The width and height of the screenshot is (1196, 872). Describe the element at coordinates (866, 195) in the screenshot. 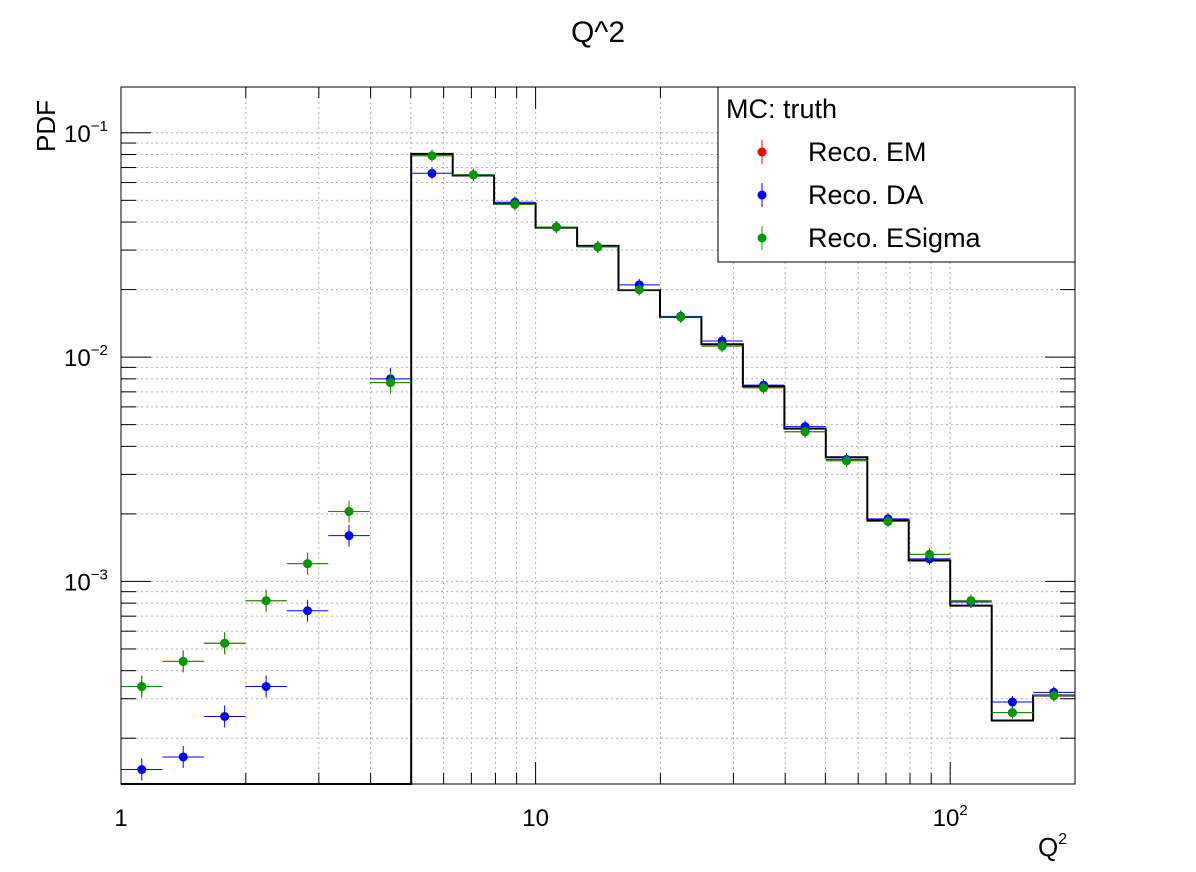

I see `legend-label: Reco. DA` at that location.